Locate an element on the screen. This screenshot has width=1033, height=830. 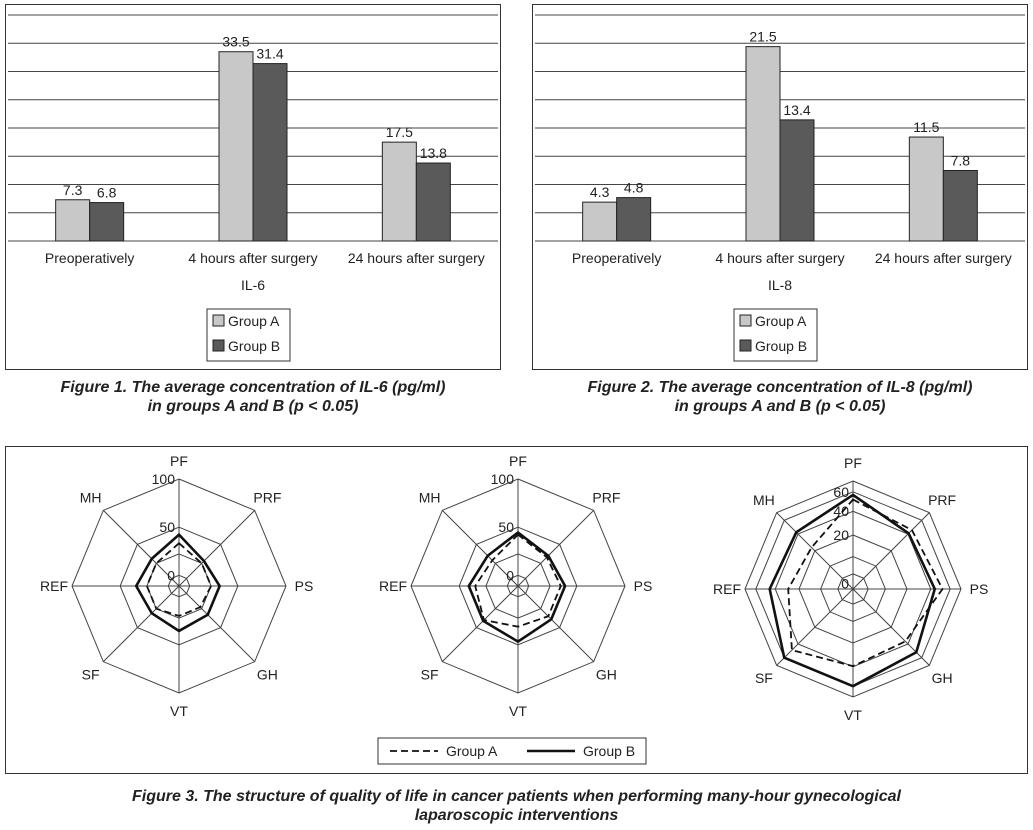
il6-legend: Group A Group B is located at coordinates (248, 335).